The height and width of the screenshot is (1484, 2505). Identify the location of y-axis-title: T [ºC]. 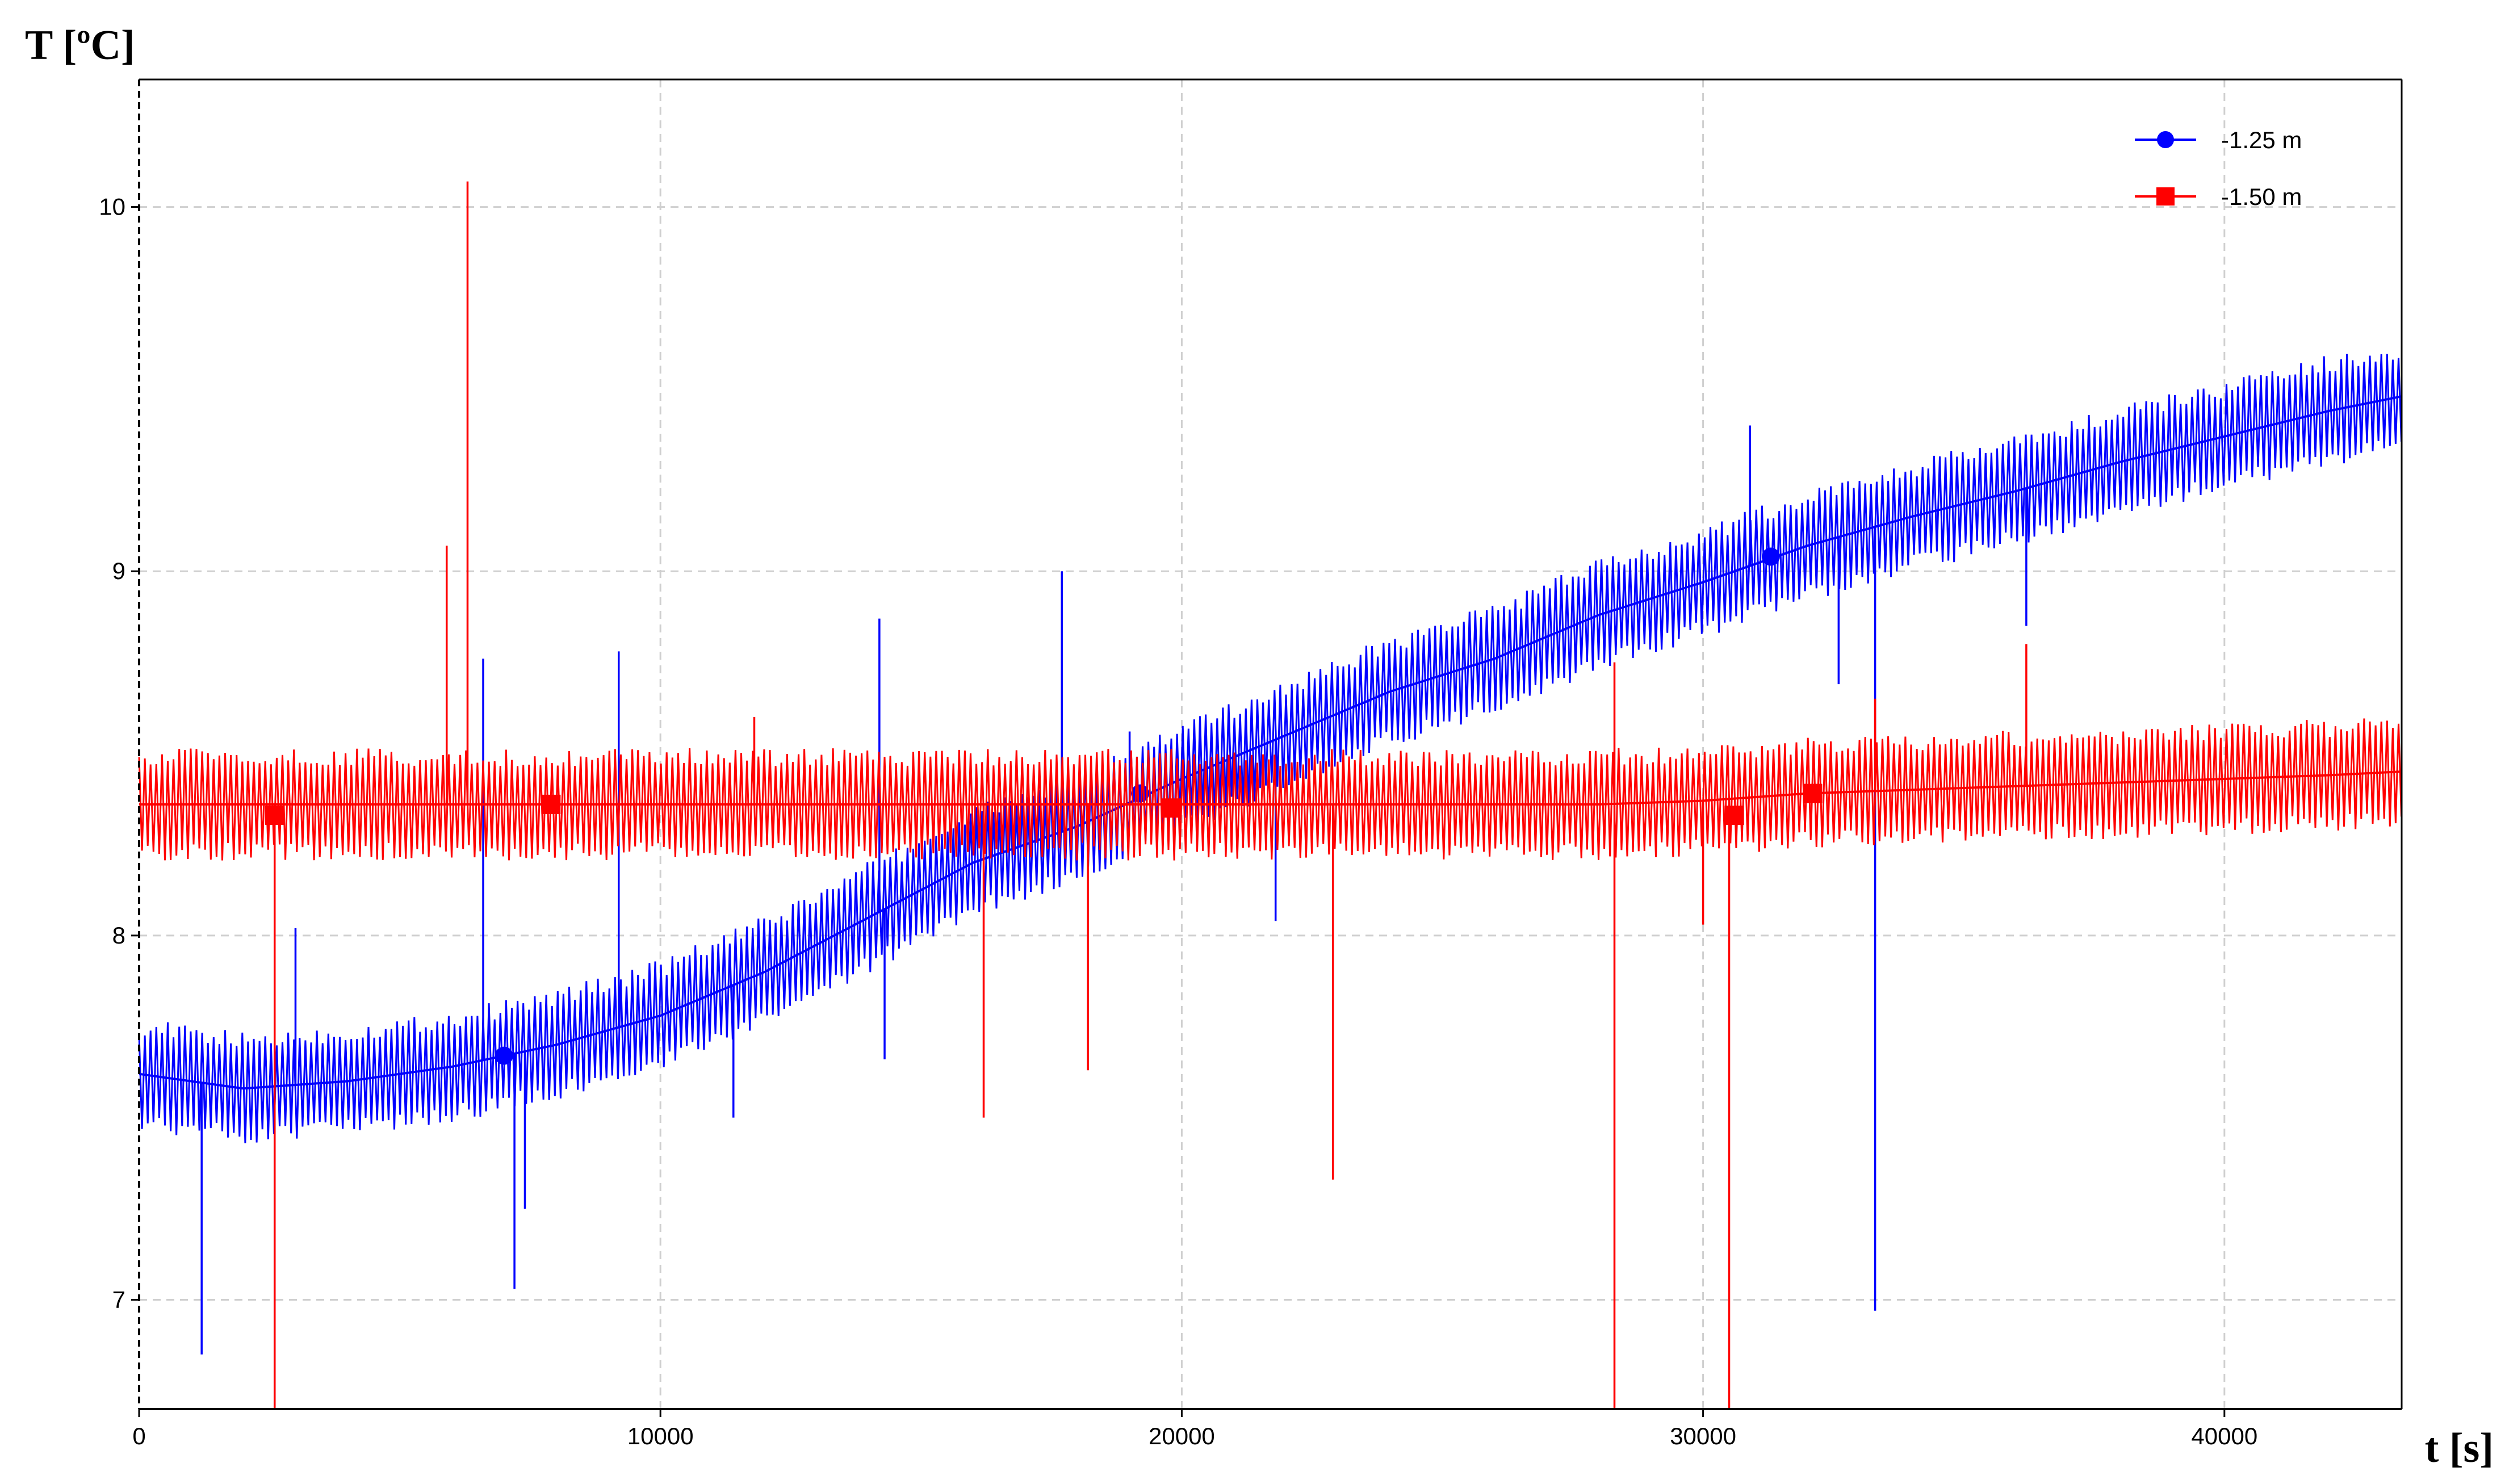
(80, 46).